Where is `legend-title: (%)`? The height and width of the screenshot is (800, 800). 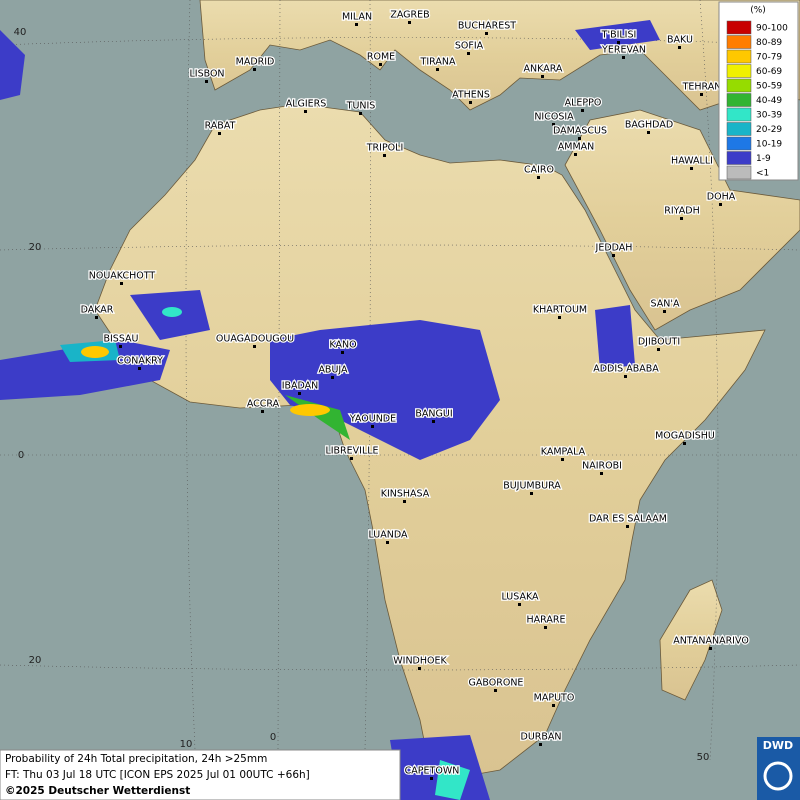 legend-title: (%) is located at coordinates (758, 11).